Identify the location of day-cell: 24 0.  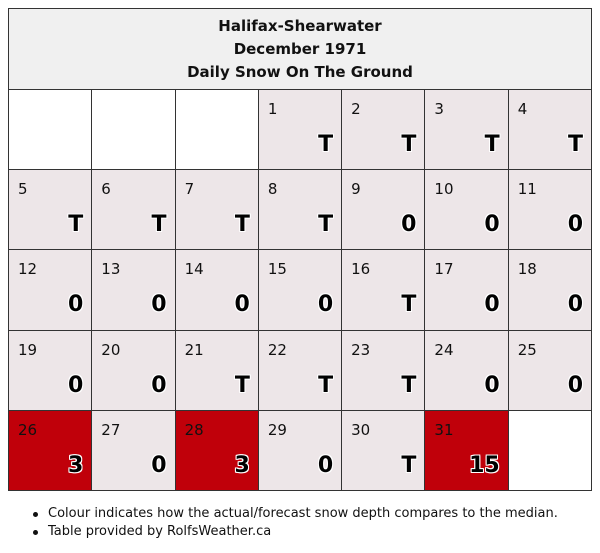
(466, 370).